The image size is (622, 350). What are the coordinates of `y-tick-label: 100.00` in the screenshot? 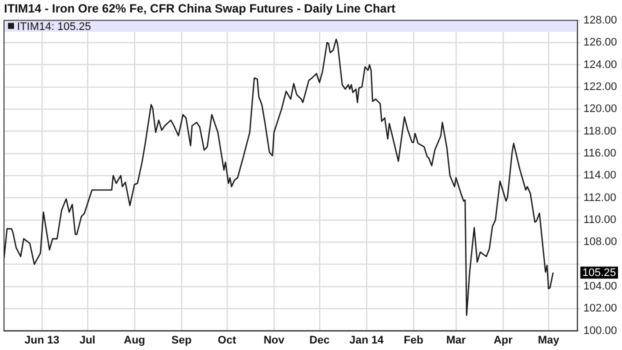 It's located at (600, 330).